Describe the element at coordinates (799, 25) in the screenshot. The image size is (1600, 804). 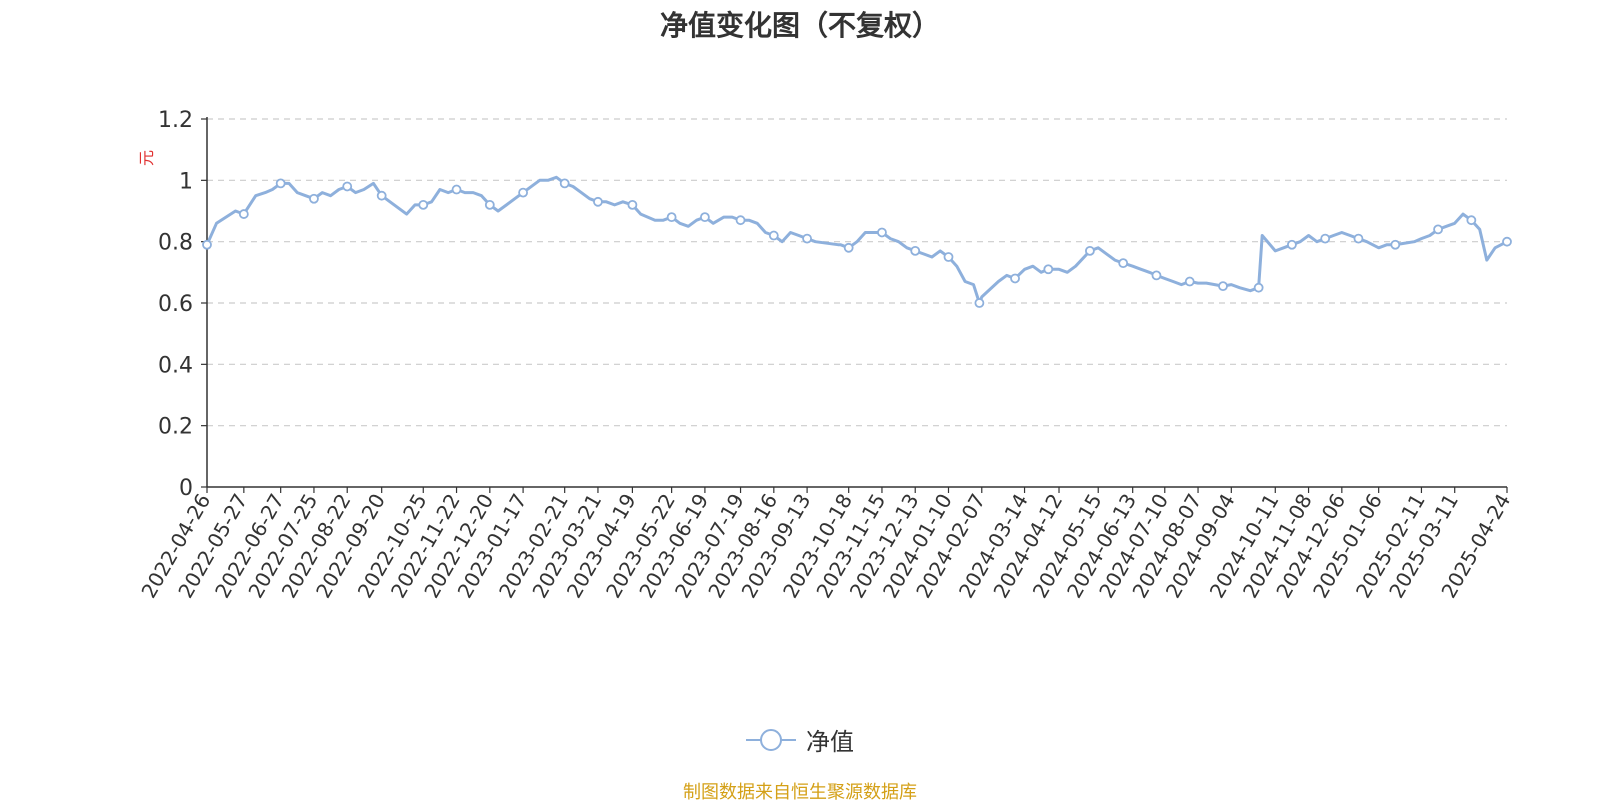
I see `chart-title: 净值变化图（不复权）` at that location.